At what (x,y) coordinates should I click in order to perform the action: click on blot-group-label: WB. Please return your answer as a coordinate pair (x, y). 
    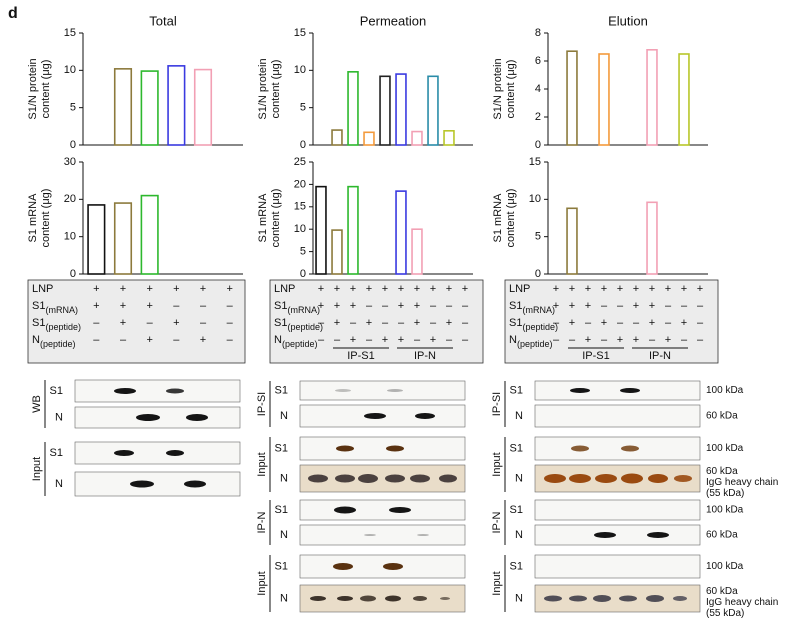
    Looking at the image, I should click on (37, 404).